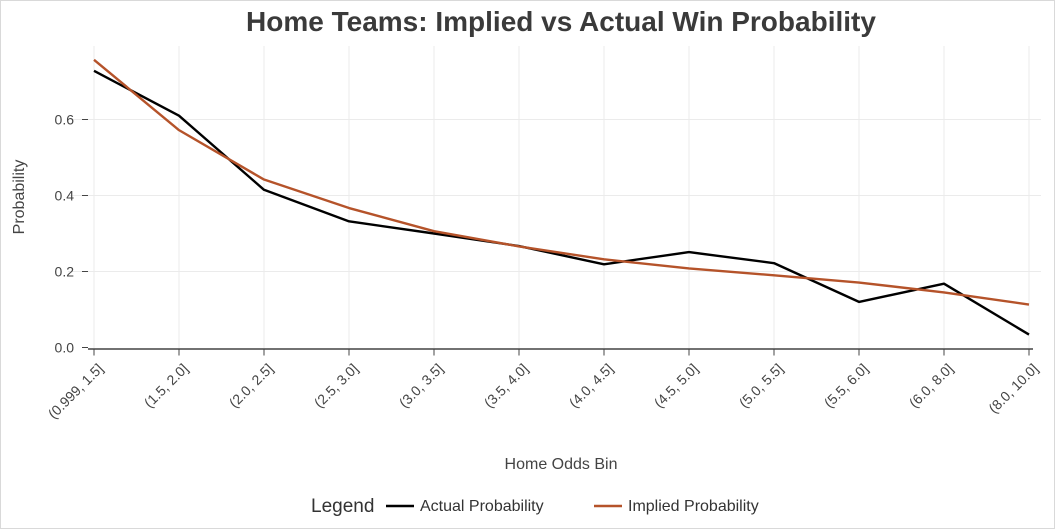 The image size is (1055, 529). Describe the element at coordinates (65, 272) in the screenshot. I see `y-tick-label: 0.2` at that location.